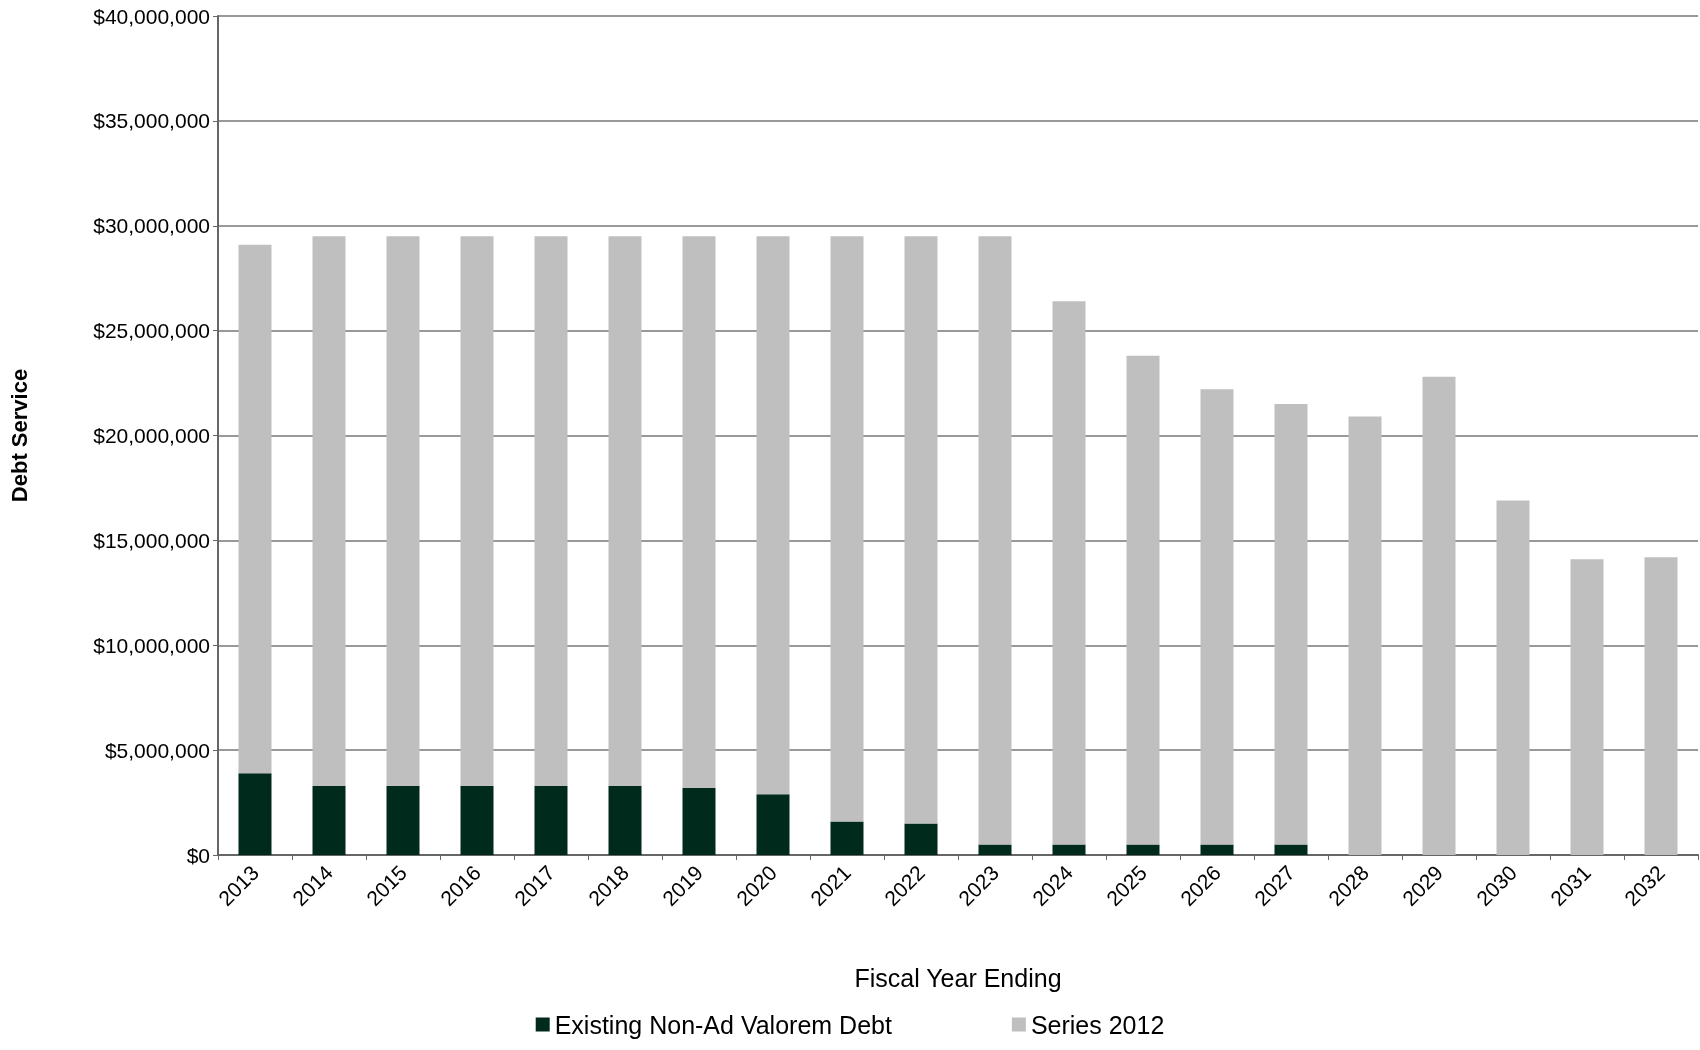 The height and width of the screenshot is (1050, 1700). I want to click on y-tick-label: $40,000,000, so click(151, 16).